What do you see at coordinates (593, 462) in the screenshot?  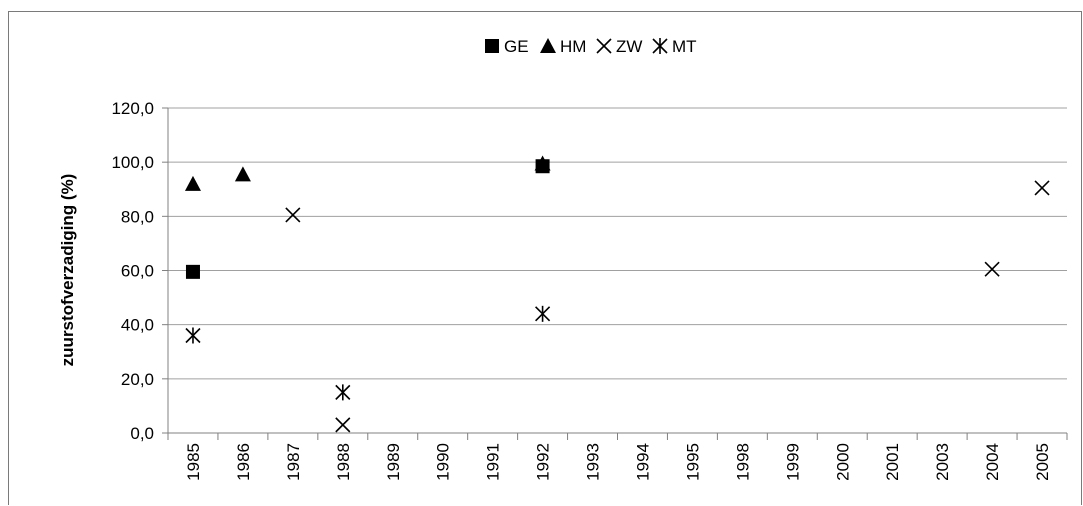 I see `x-tick-label: 1993` at bounding box center [593, 462].